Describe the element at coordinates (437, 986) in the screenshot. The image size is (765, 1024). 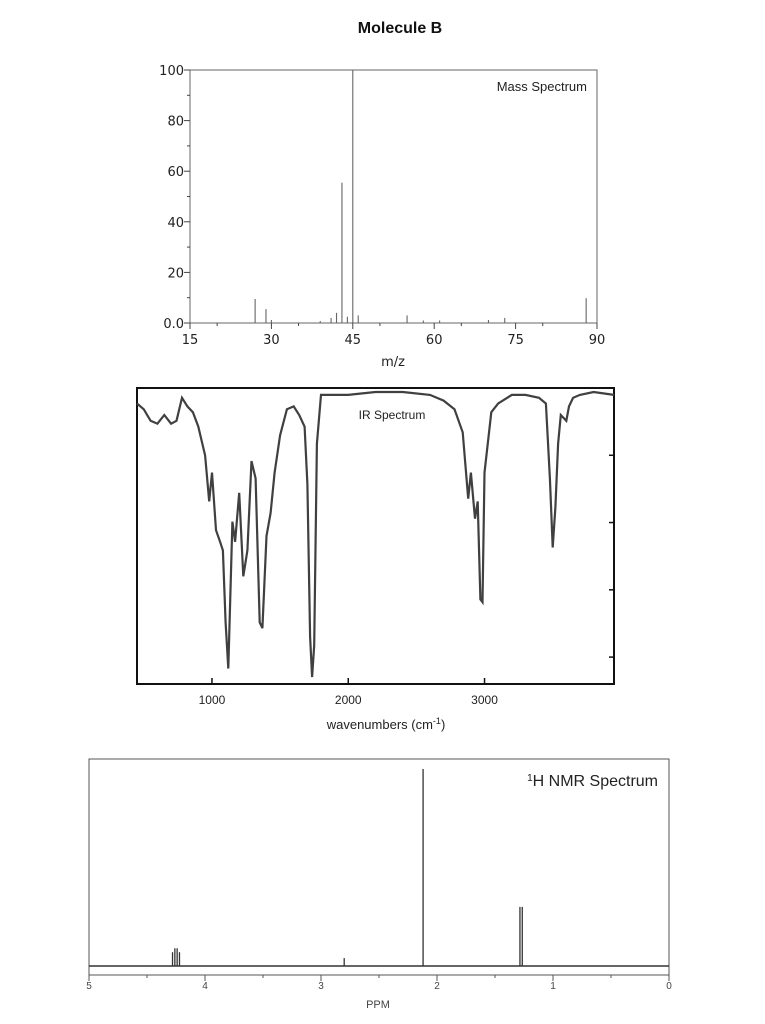
I see `nmr-xtick-label: 2` at that location.